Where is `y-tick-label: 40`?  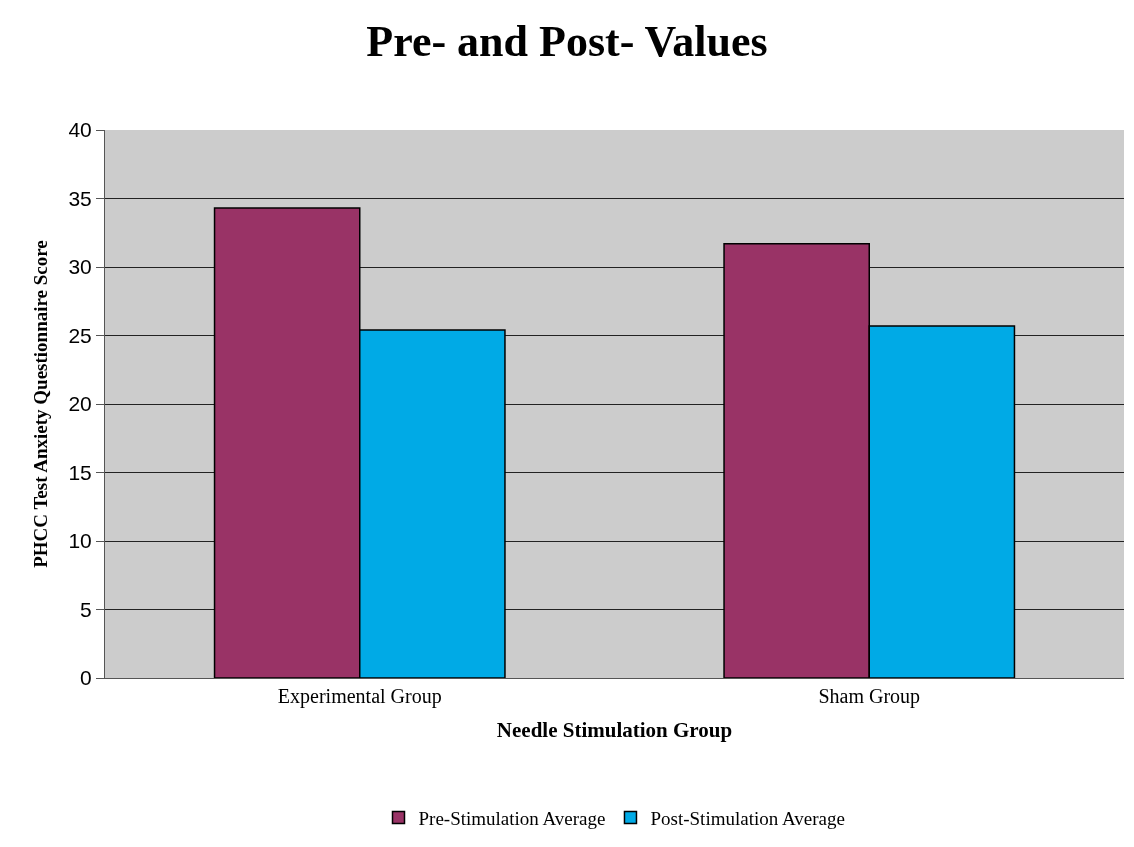
y-tick-label: 40 is located at coordinates (80, 130).